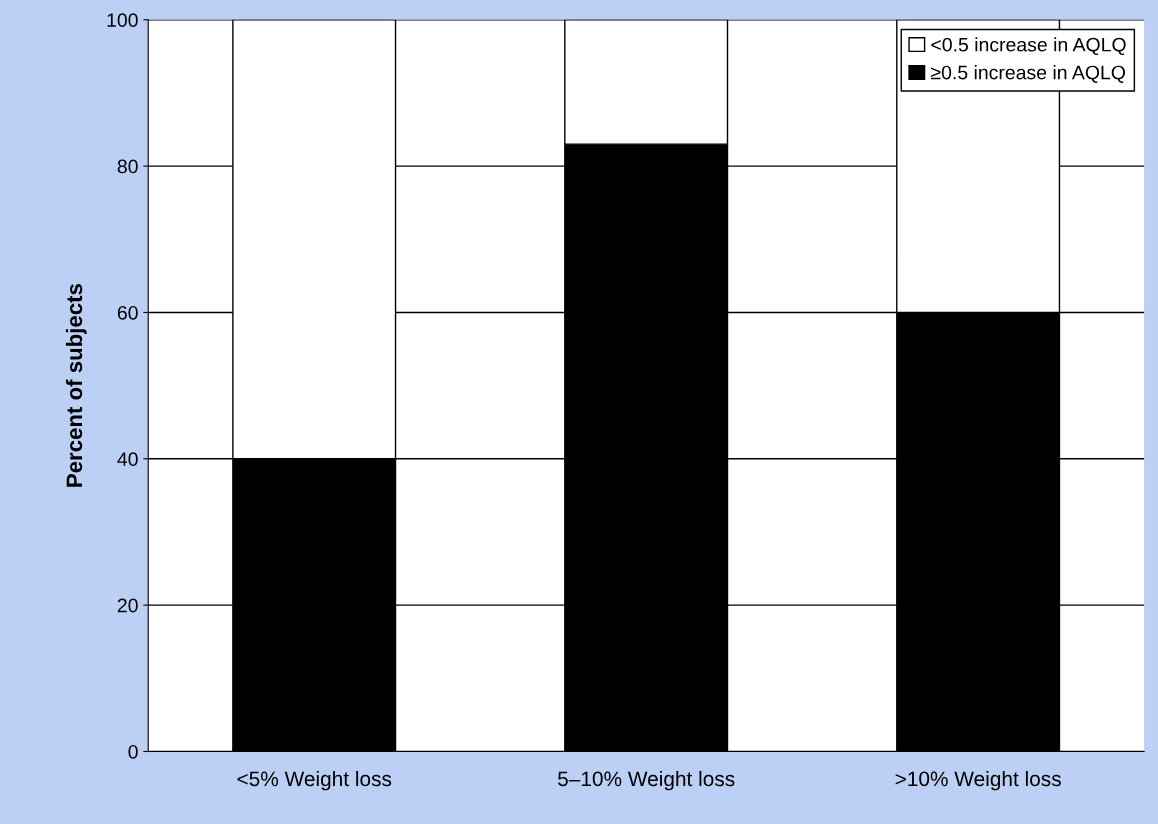  Describe the element at coordinates (127, 166) in the screenshot. I see `y-tick-label: 80` at that location.